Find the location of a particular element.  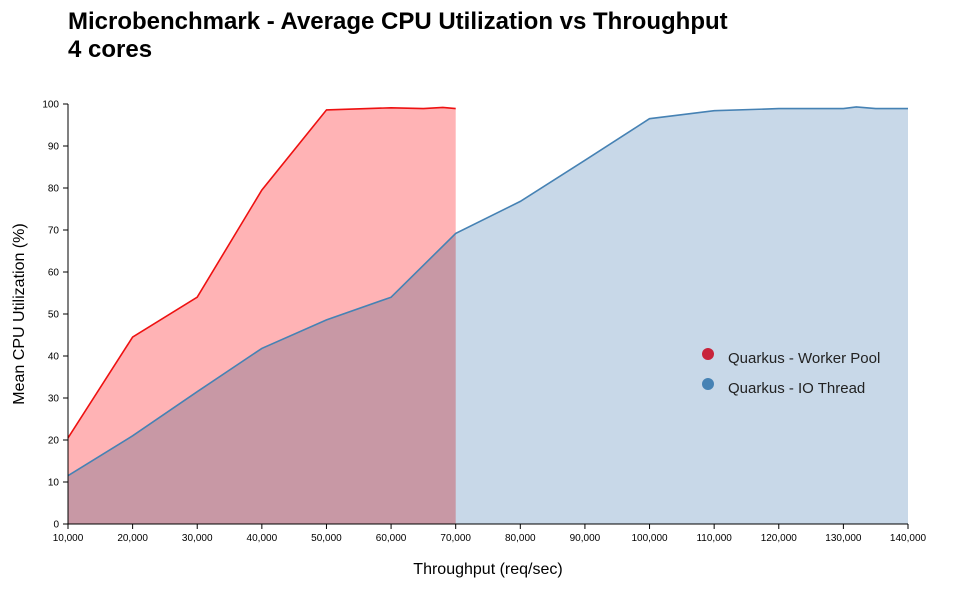

y-tick-label: 40 is located at coordinates (54, 357).